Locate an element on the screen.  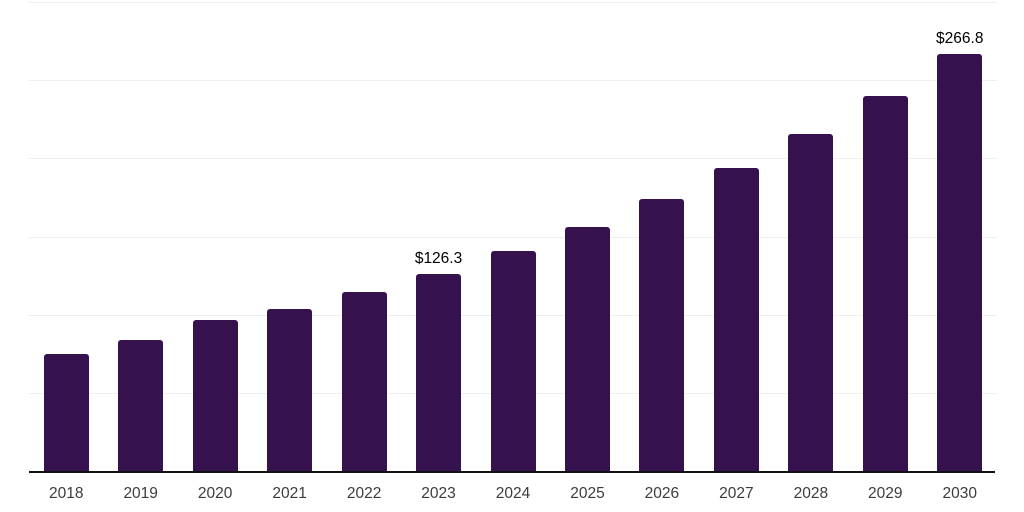
data-label-2023: $126.3 is located at coordinates (438, 259).